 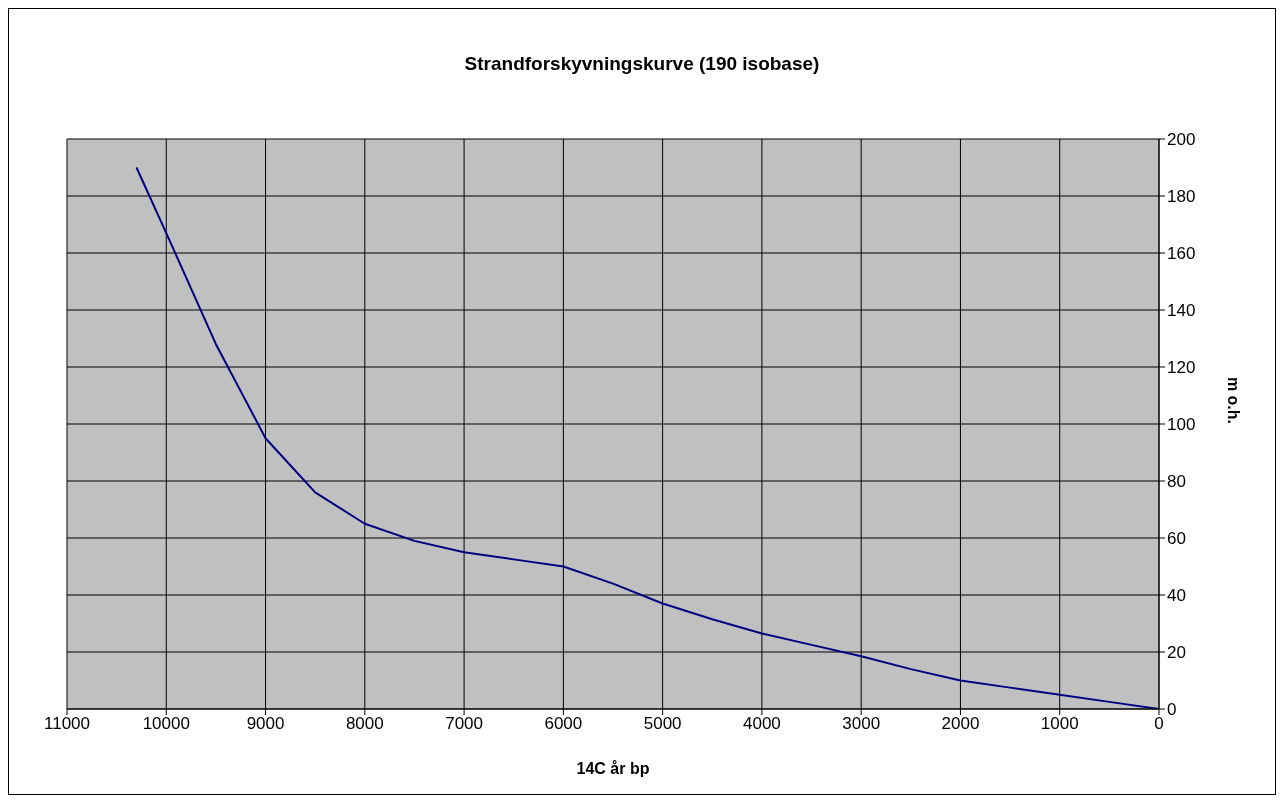 What do you see at coordinates (1059, 724) in the screenshot?
I see `x-tick-label: 1000` at bounding box center [1059, 724].